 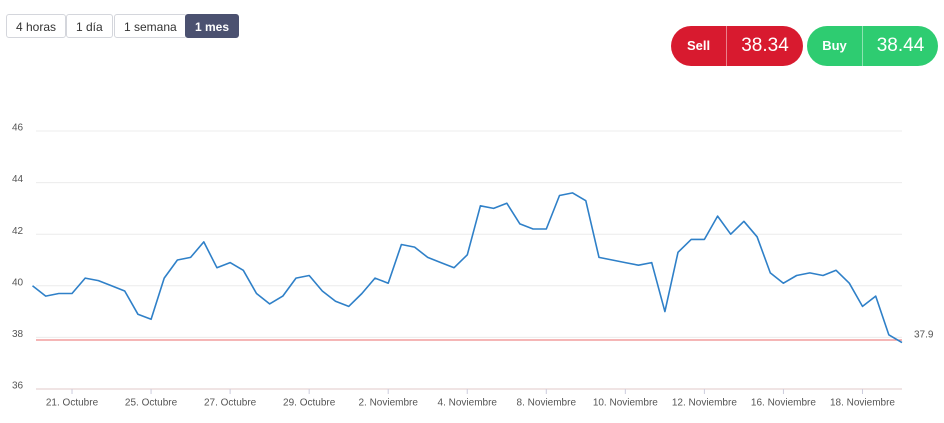 I want to click on y-tick-label: 38, so click(x=18, y=334).